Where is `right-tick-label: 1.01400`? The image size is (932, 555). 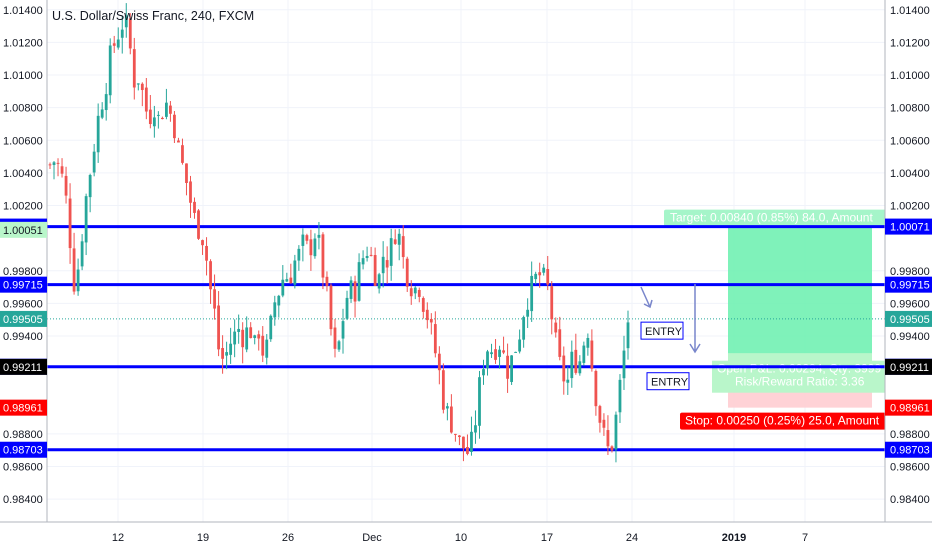
right-tick-label: 1.01400 is located at coordinates (910, 11).